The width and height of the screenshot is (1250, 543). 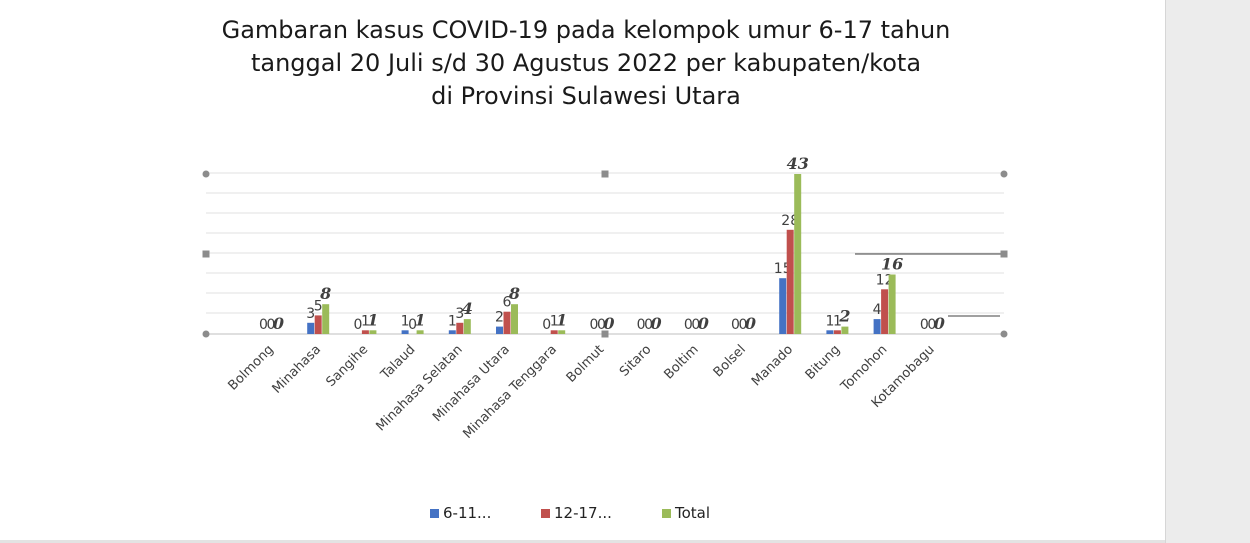 I want to click on data-label-boltim-12-17: 0, so click(x=695, y=325).